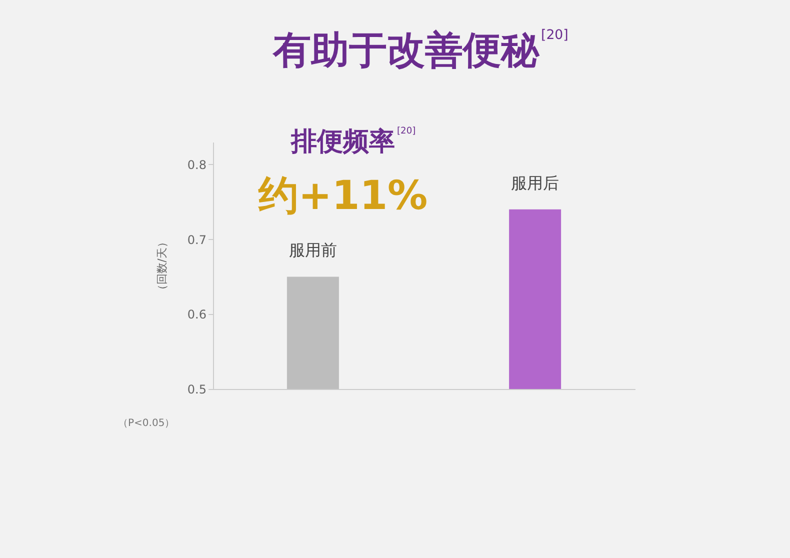 The width and height of the screenshot is (790, 558). Describe the element at coordinates (196, 239) in the screenshot. I see `y-tick-label: 0.7` at that location.